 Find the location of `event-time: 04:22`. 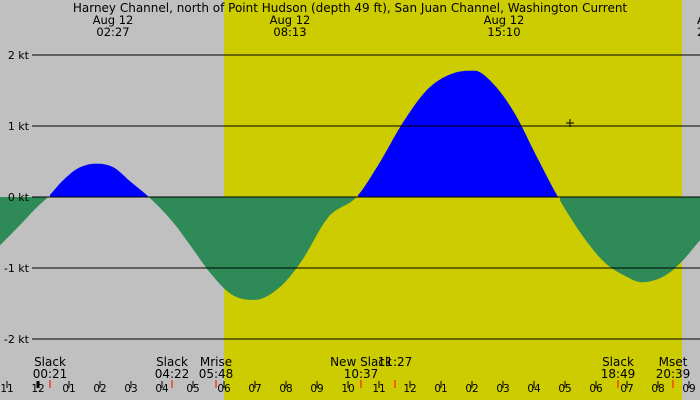

event-time: 04:22 is located at coordinates (172, 374).